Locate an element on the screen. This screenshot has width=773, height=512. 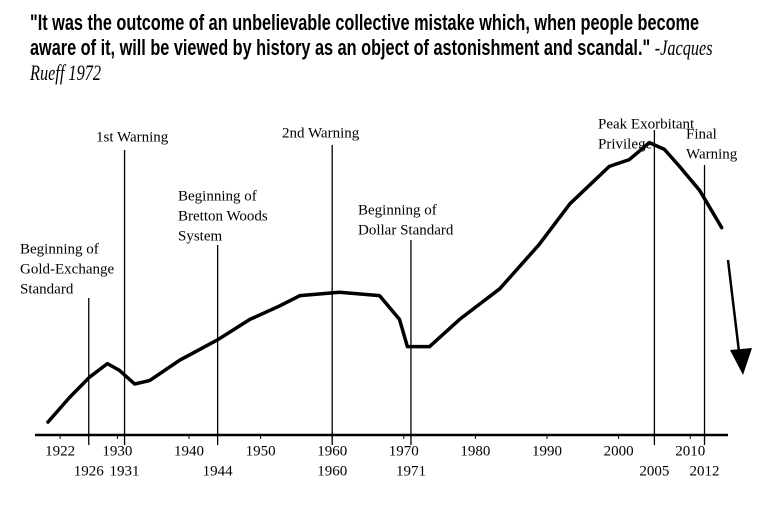
event-year: 1944 is located at coordinates (218, 471).